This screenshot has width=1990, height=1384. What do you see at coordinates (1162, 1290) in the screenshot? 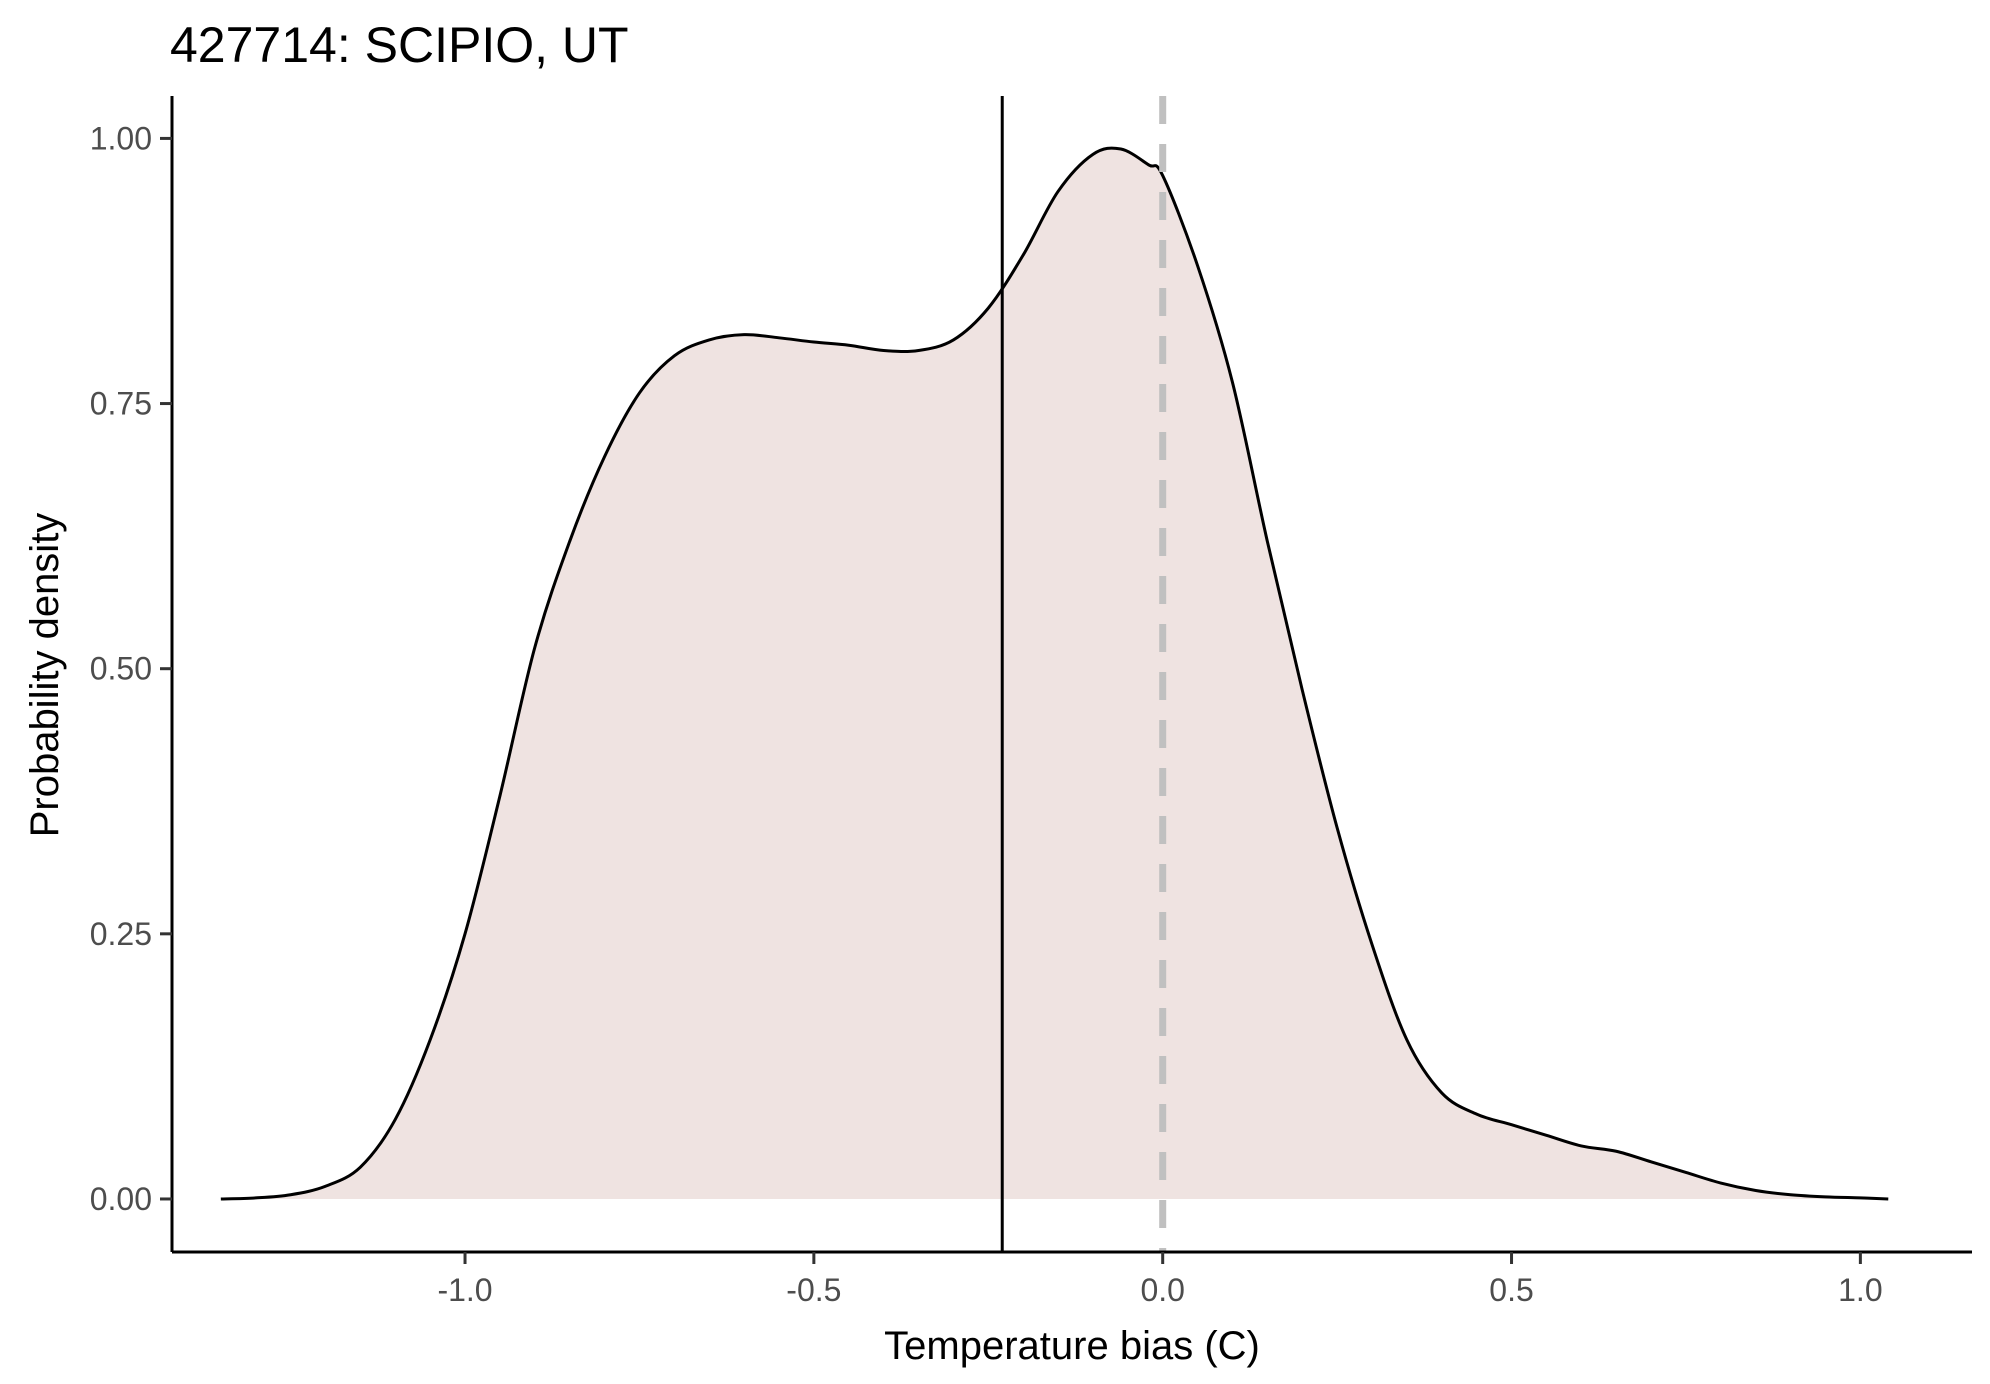
I see `x-tick-label: 0.0` at bounding box center [1162, 1290].